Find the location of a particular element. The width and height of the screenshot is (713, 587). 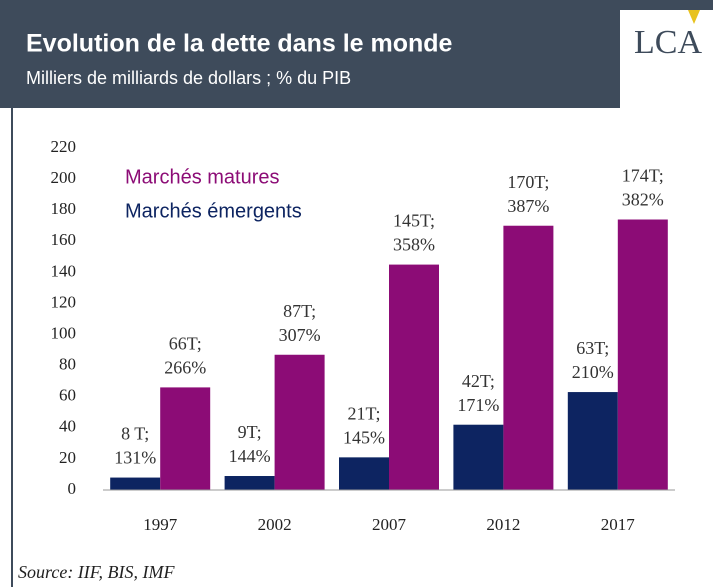

data-label: 210% is located at coordinates (593, 372).